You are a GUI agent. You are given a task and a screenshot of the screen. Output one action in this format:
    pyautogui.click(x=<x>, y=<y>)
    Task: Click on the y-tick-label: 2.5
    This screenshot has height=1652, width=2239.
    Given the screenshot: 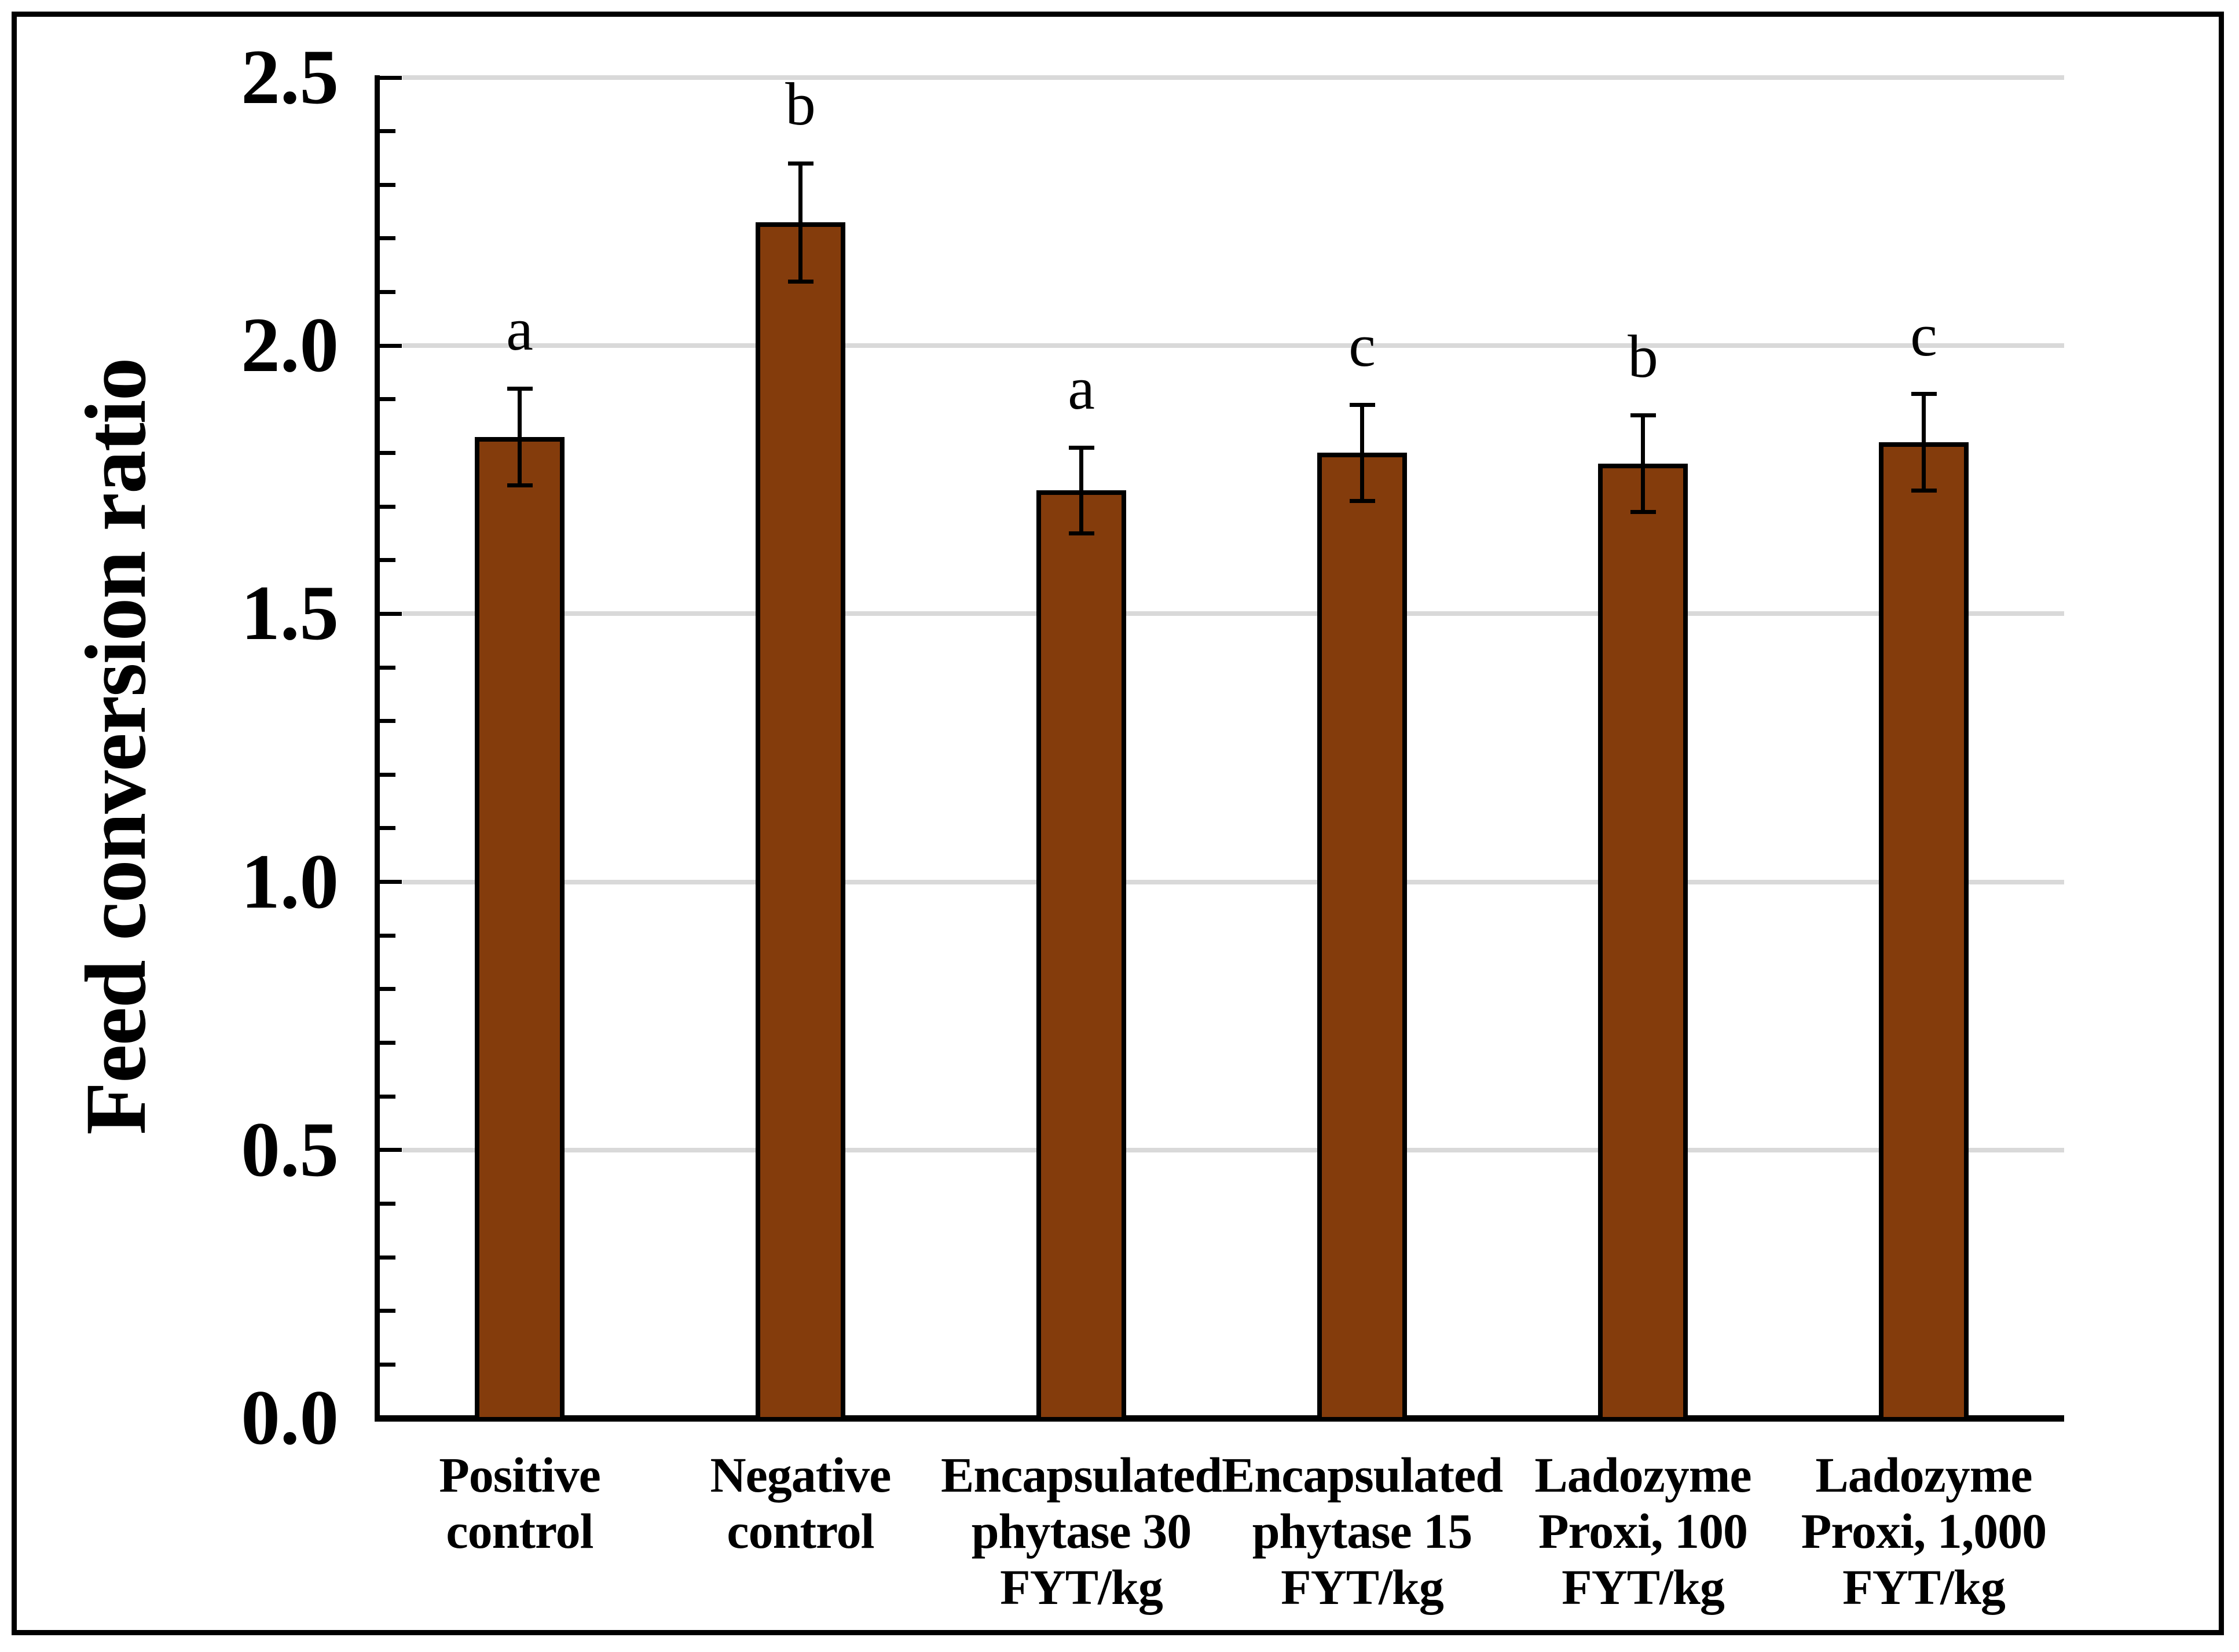 What is the action you would take?
    pyautogui.click(x=290, y=77)
    